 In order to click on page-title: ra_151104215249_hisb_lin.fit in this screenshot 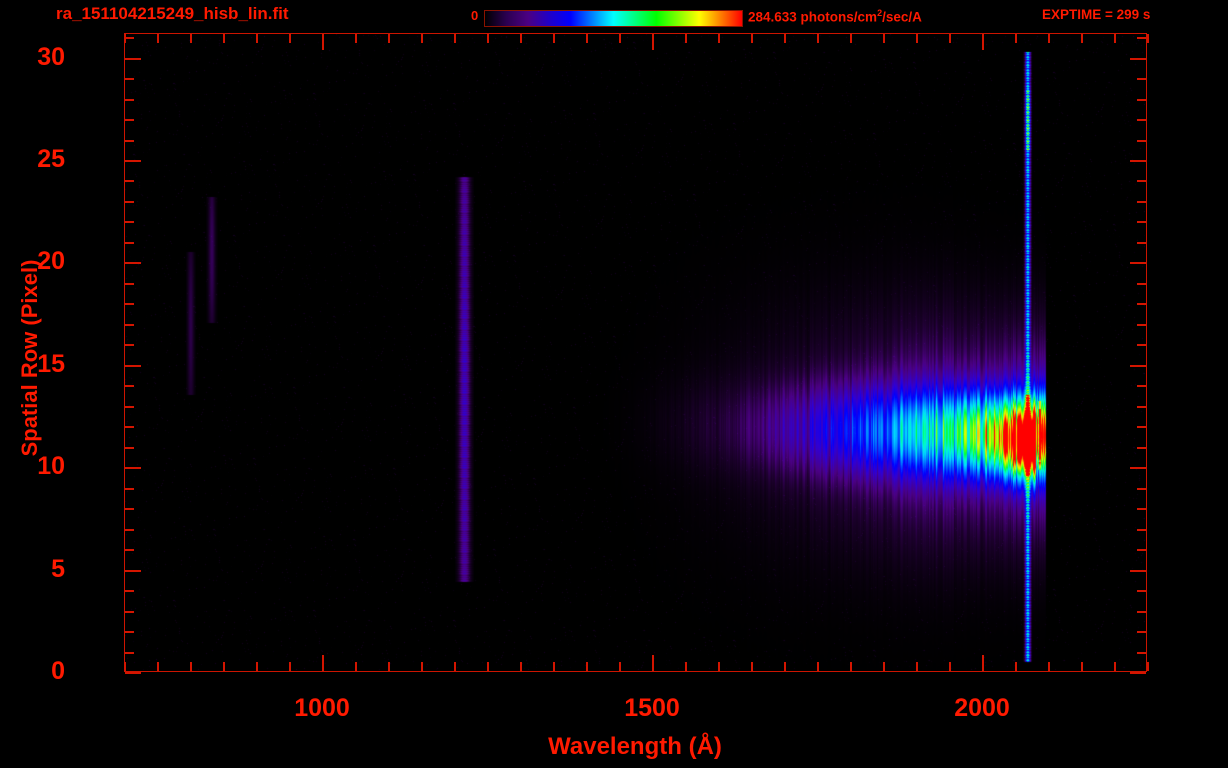, I will do `click(172, 13)`.